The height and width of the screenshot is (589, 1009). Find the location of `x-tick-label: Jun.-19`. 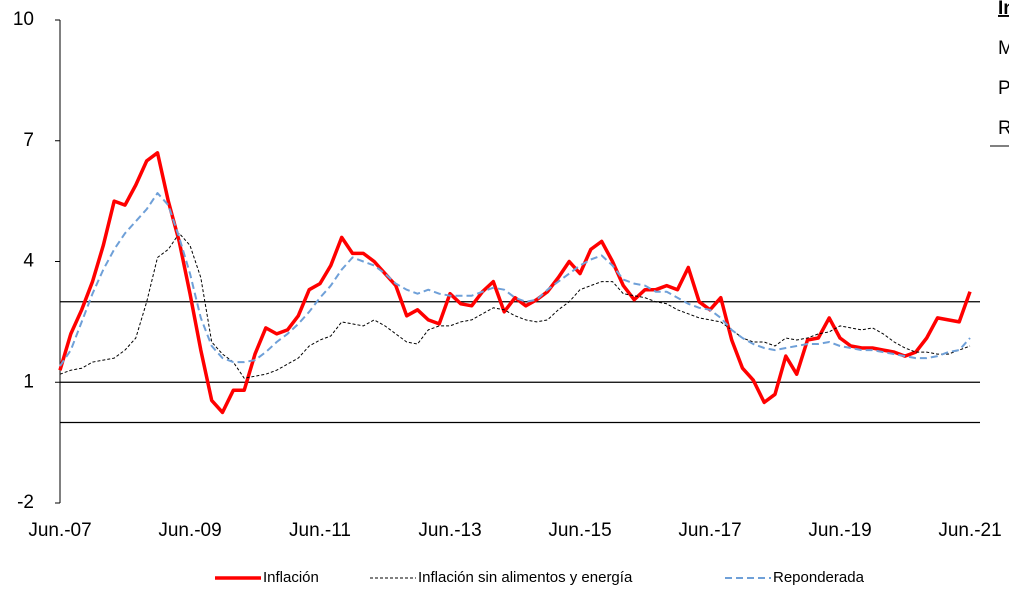

x-tick-label: Jun.-19 is located at coordinates (839, 530).